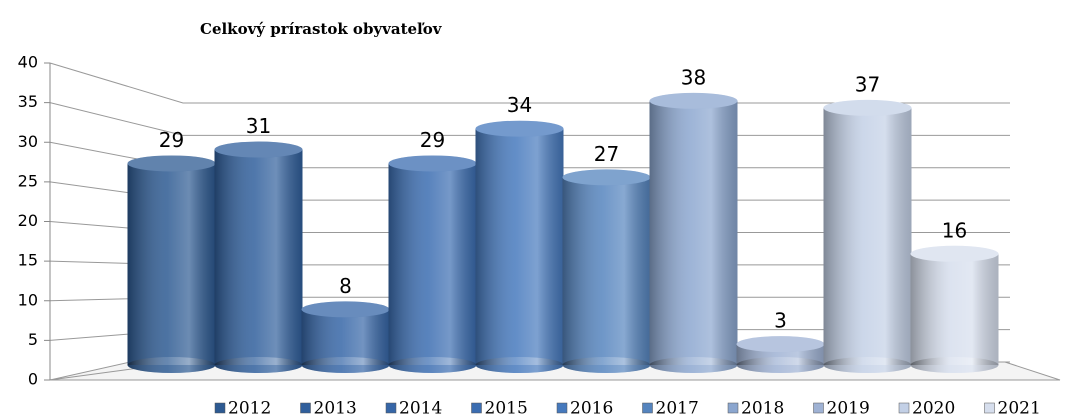 The height and width of the screenshot is (418, 1065). What do you see at coordinates (249, 408) in the screenshot?
I see `legend-label: 2012` at bounding box center [249, 408].